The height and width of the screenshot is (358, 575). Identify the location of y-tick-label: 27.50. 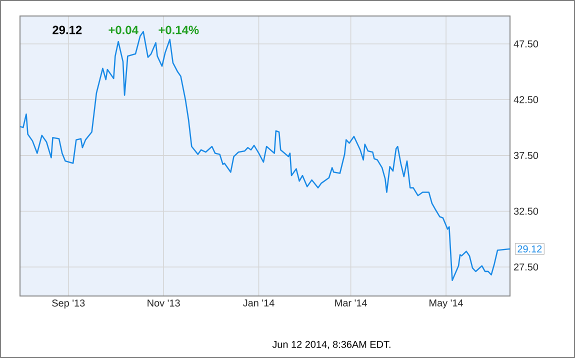
(526, 267).